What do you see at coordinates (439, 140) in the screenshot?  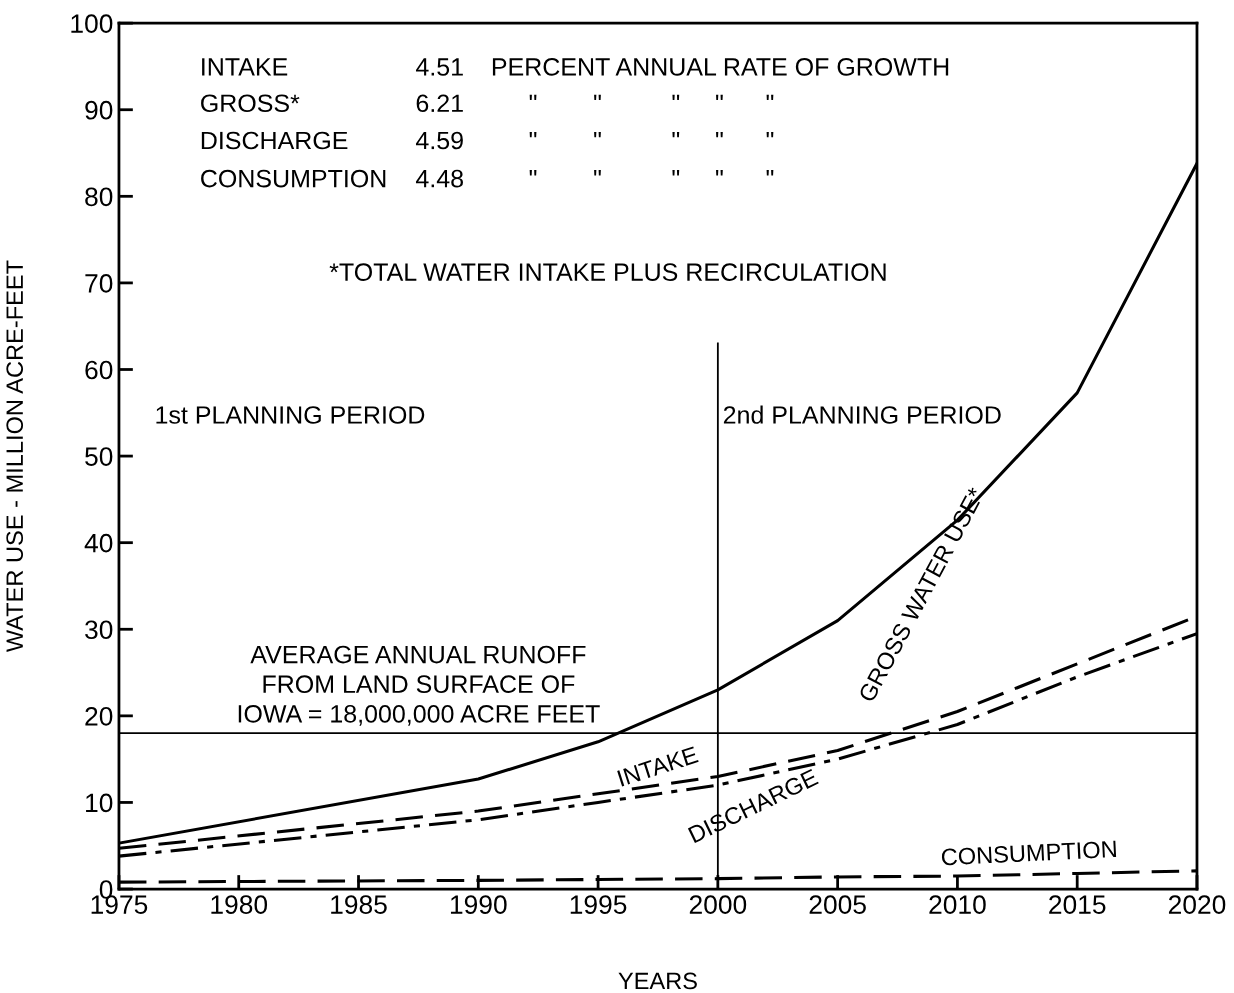 I see `annotation: 4.59` at bounding box center [439, 140].